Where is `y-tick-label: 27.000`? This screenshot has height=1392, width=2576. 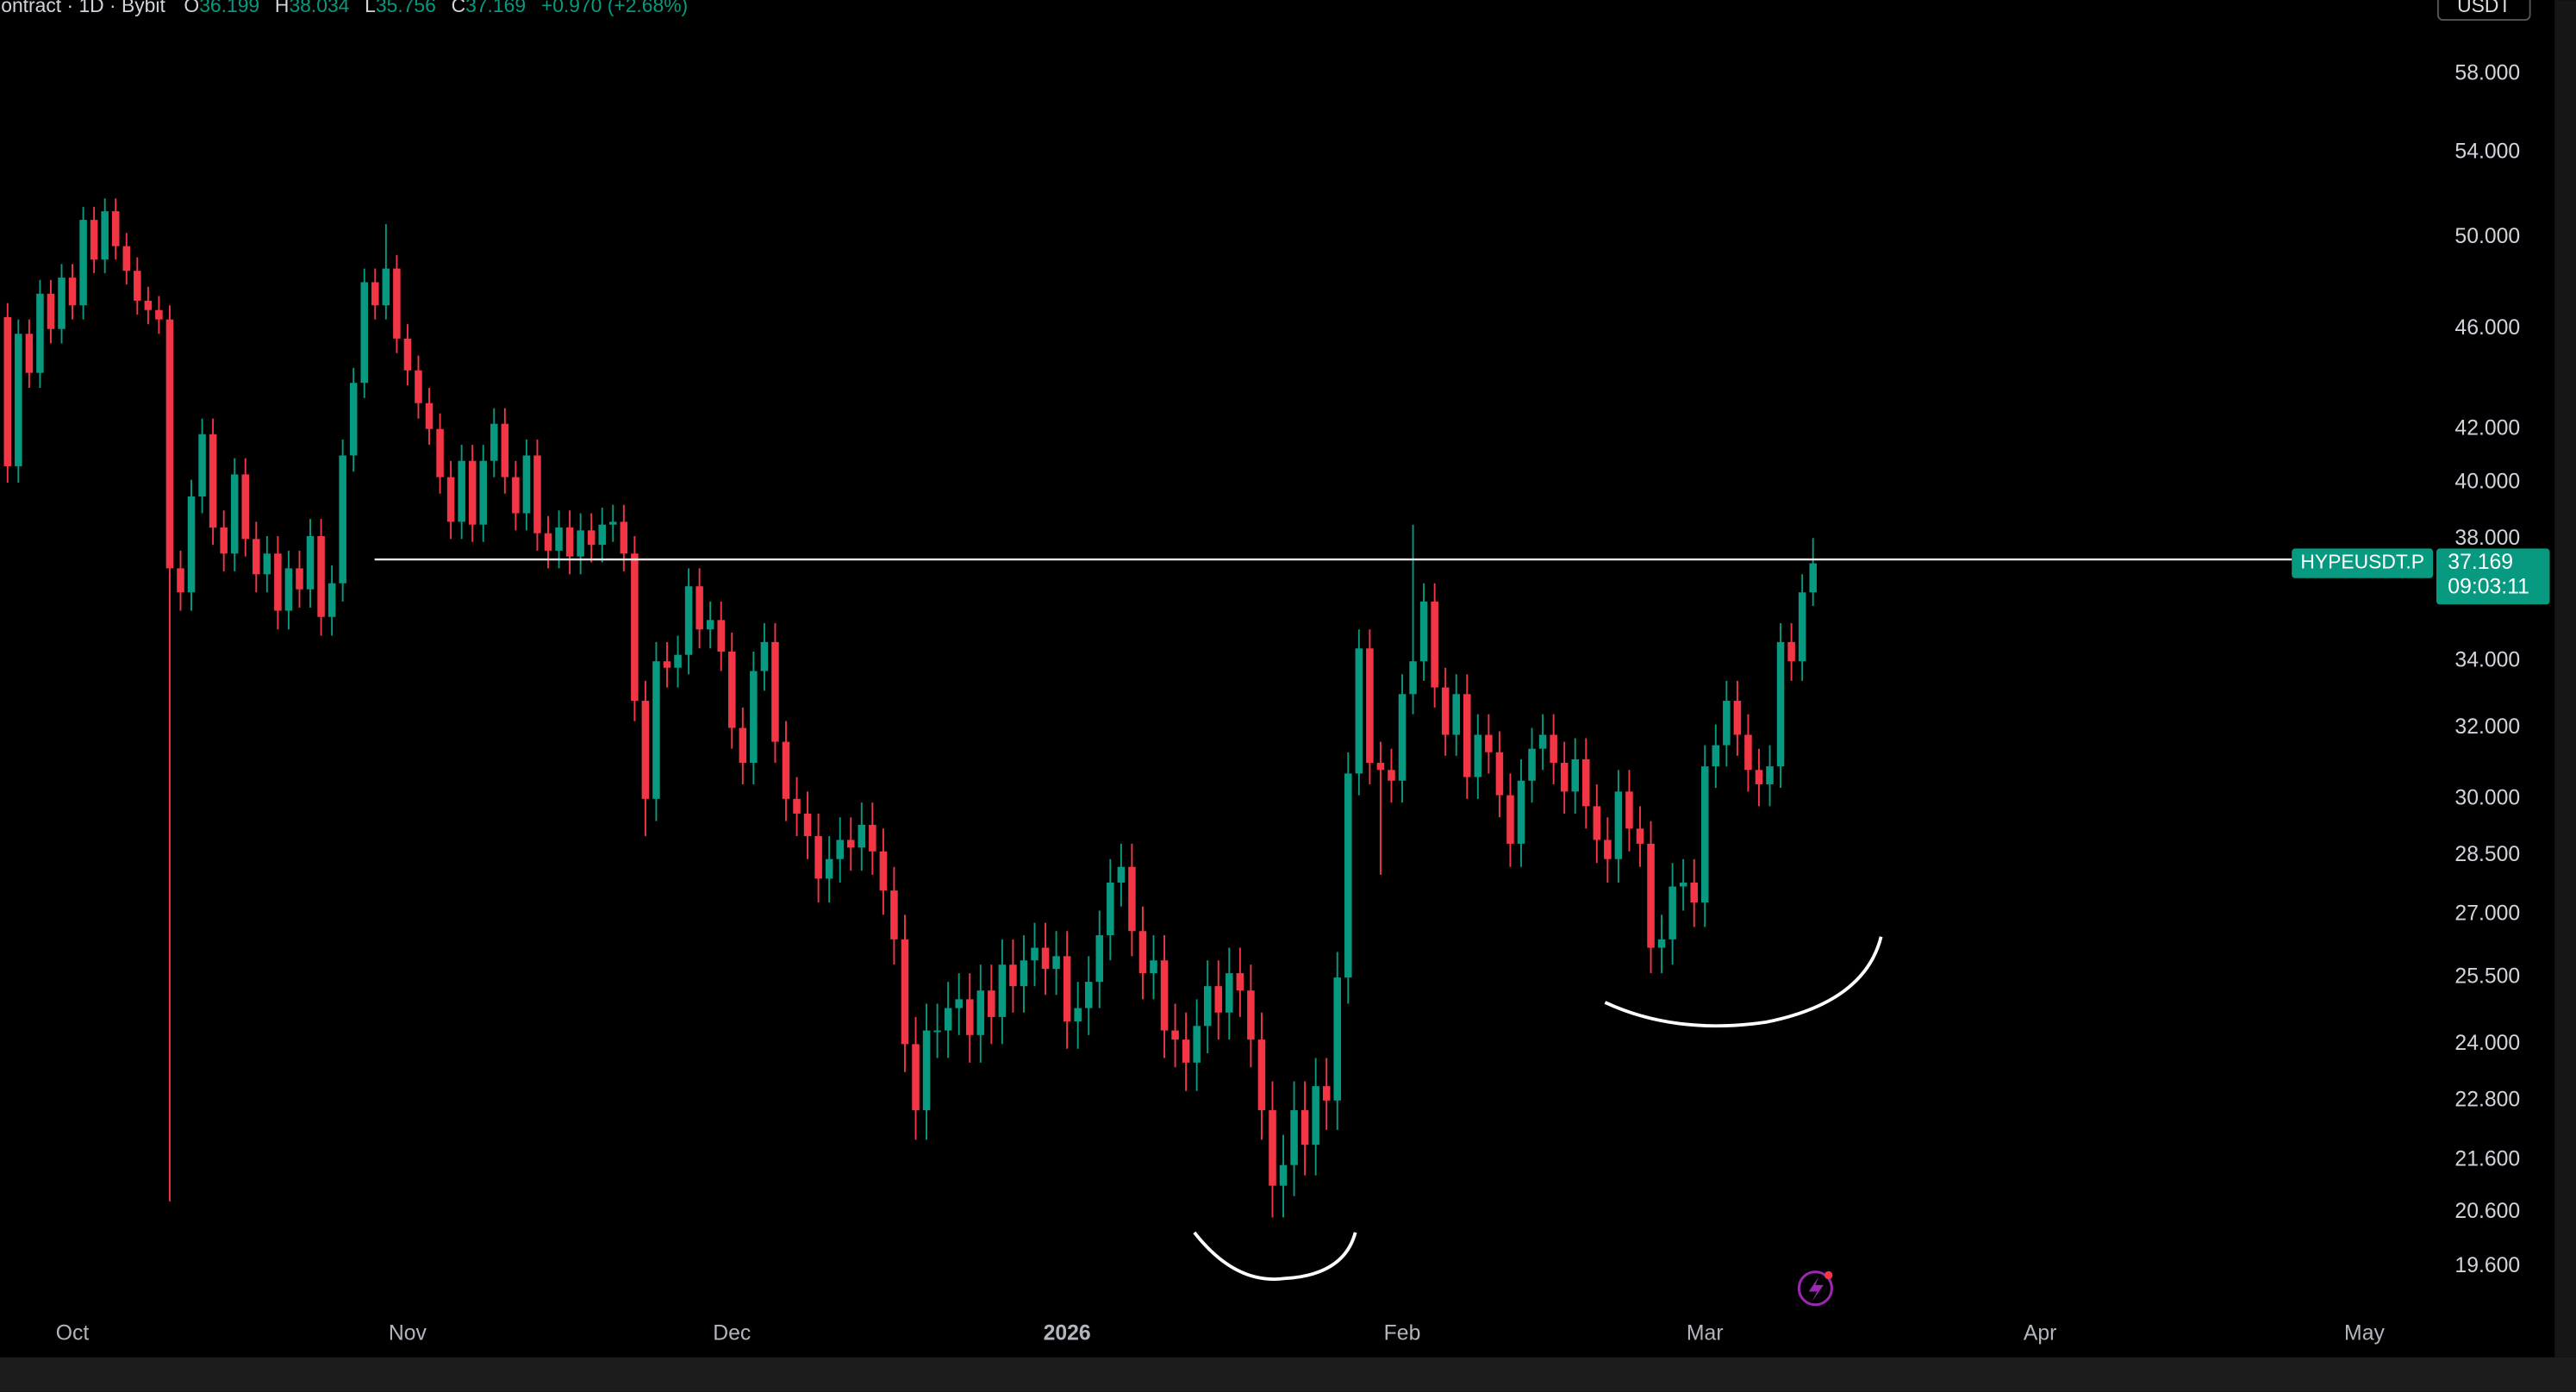 y-tick-label: 27.000 is located at coordinates (2487, 914).